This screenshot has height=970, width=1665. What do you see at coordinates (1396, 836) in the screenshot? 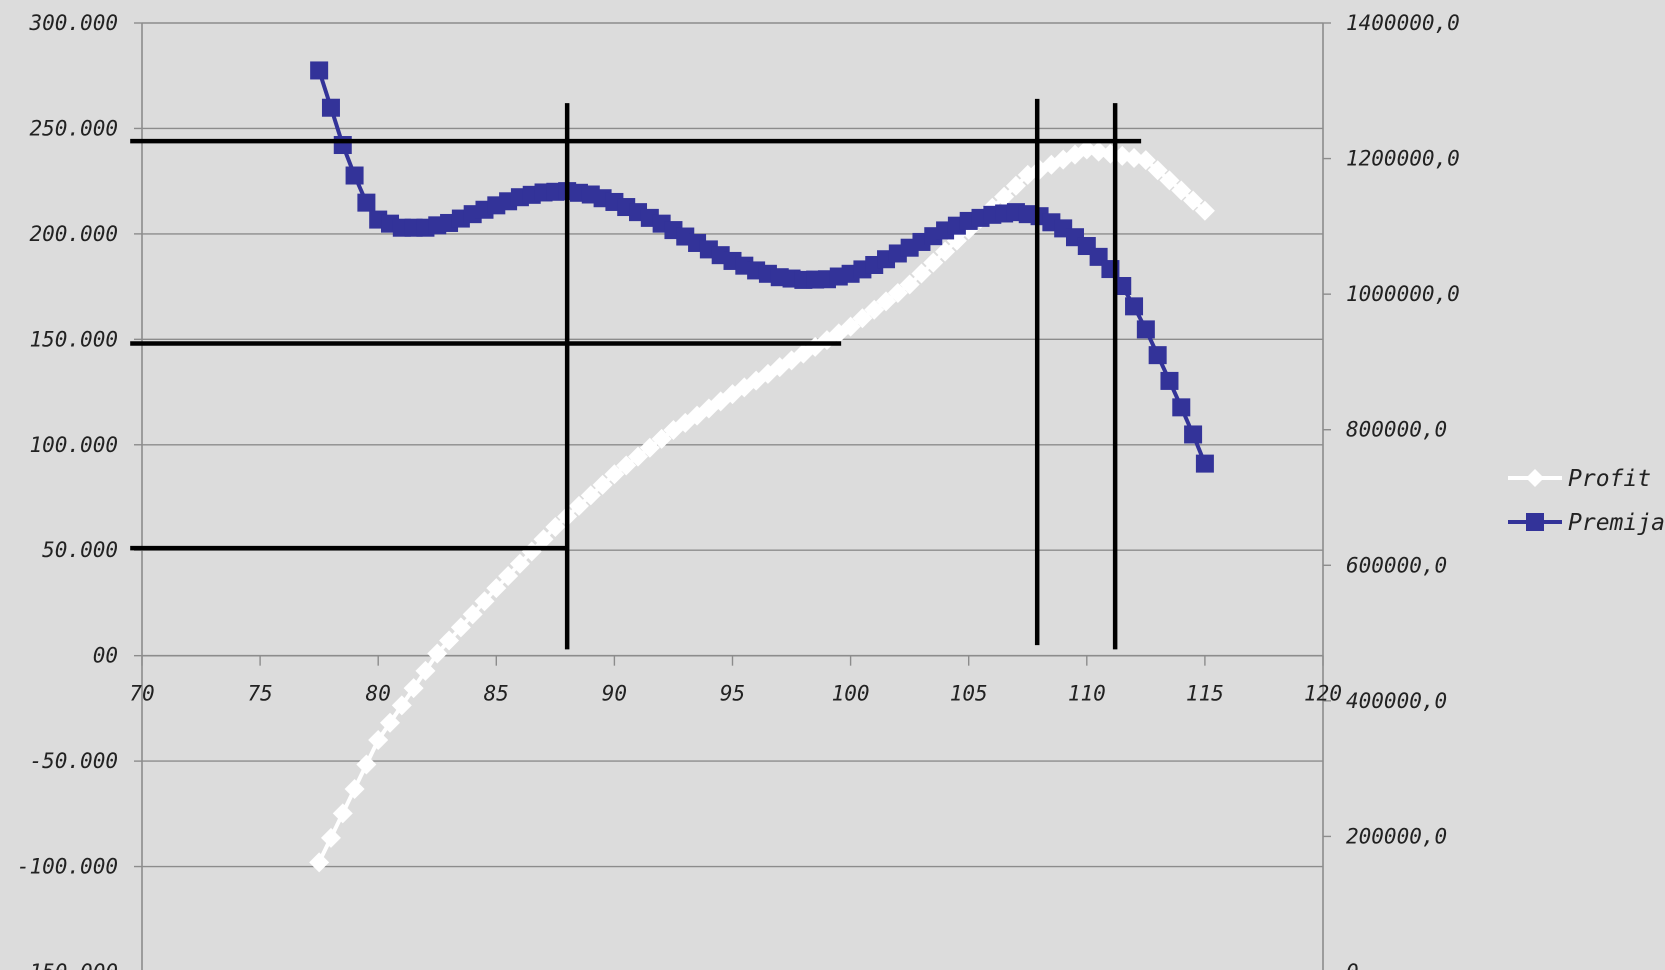
I see `right-tick-label-1: 200000,0` at bounding box center [1396, 836].